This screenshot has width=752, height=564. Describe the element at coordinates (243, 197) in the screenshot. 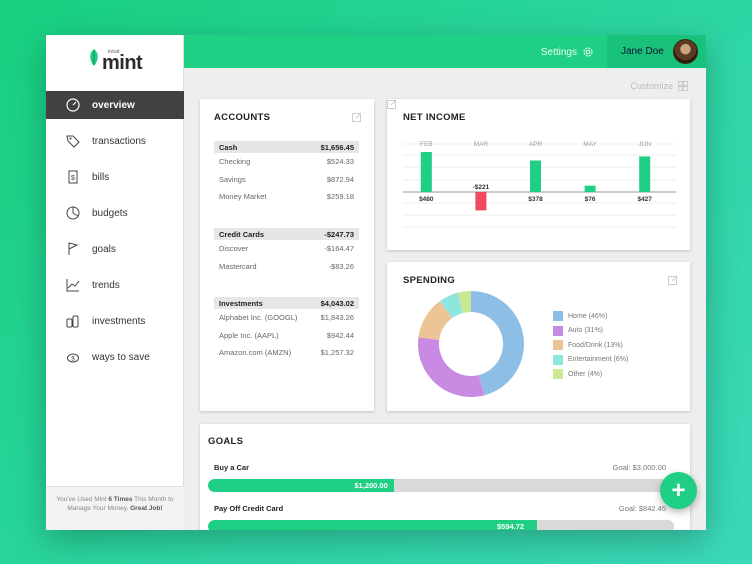

I see `account-name: Money Market` at that location.